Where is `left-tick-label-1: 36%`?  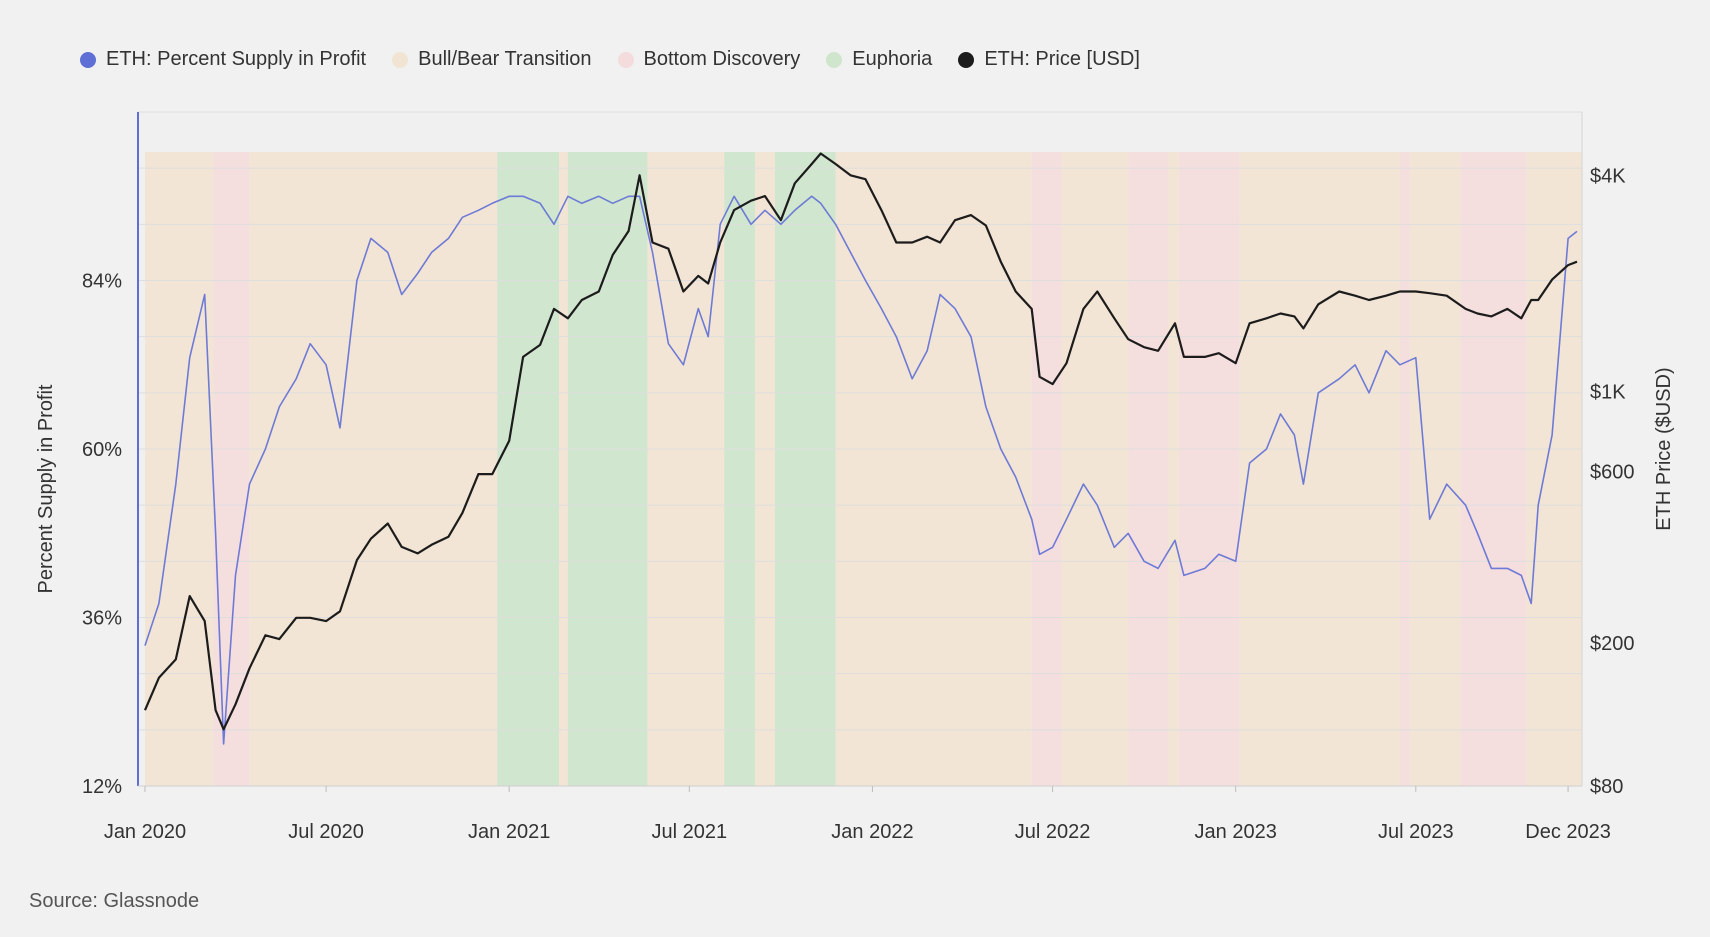 left-tick-label-1: 36% is located at coordinates (102, 619).